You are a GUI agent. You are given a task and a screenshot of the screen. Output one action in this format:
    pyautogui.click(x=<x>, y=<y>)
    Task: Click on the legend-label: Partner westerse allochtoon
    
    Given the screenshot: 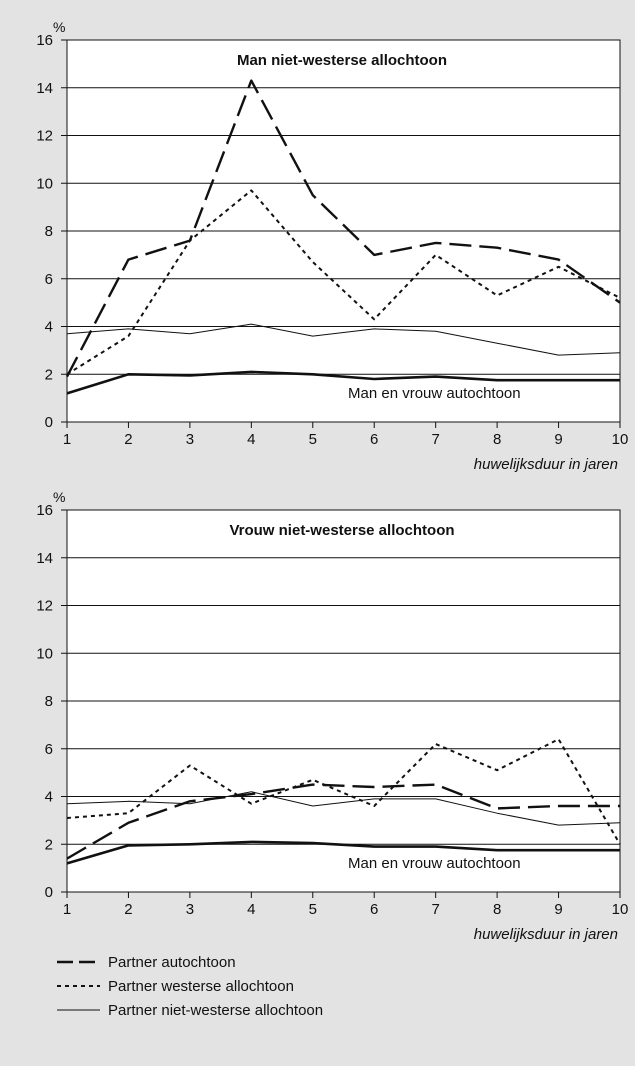 What is the action you would take?
    pyautogui.click(x=201, y=986)
    